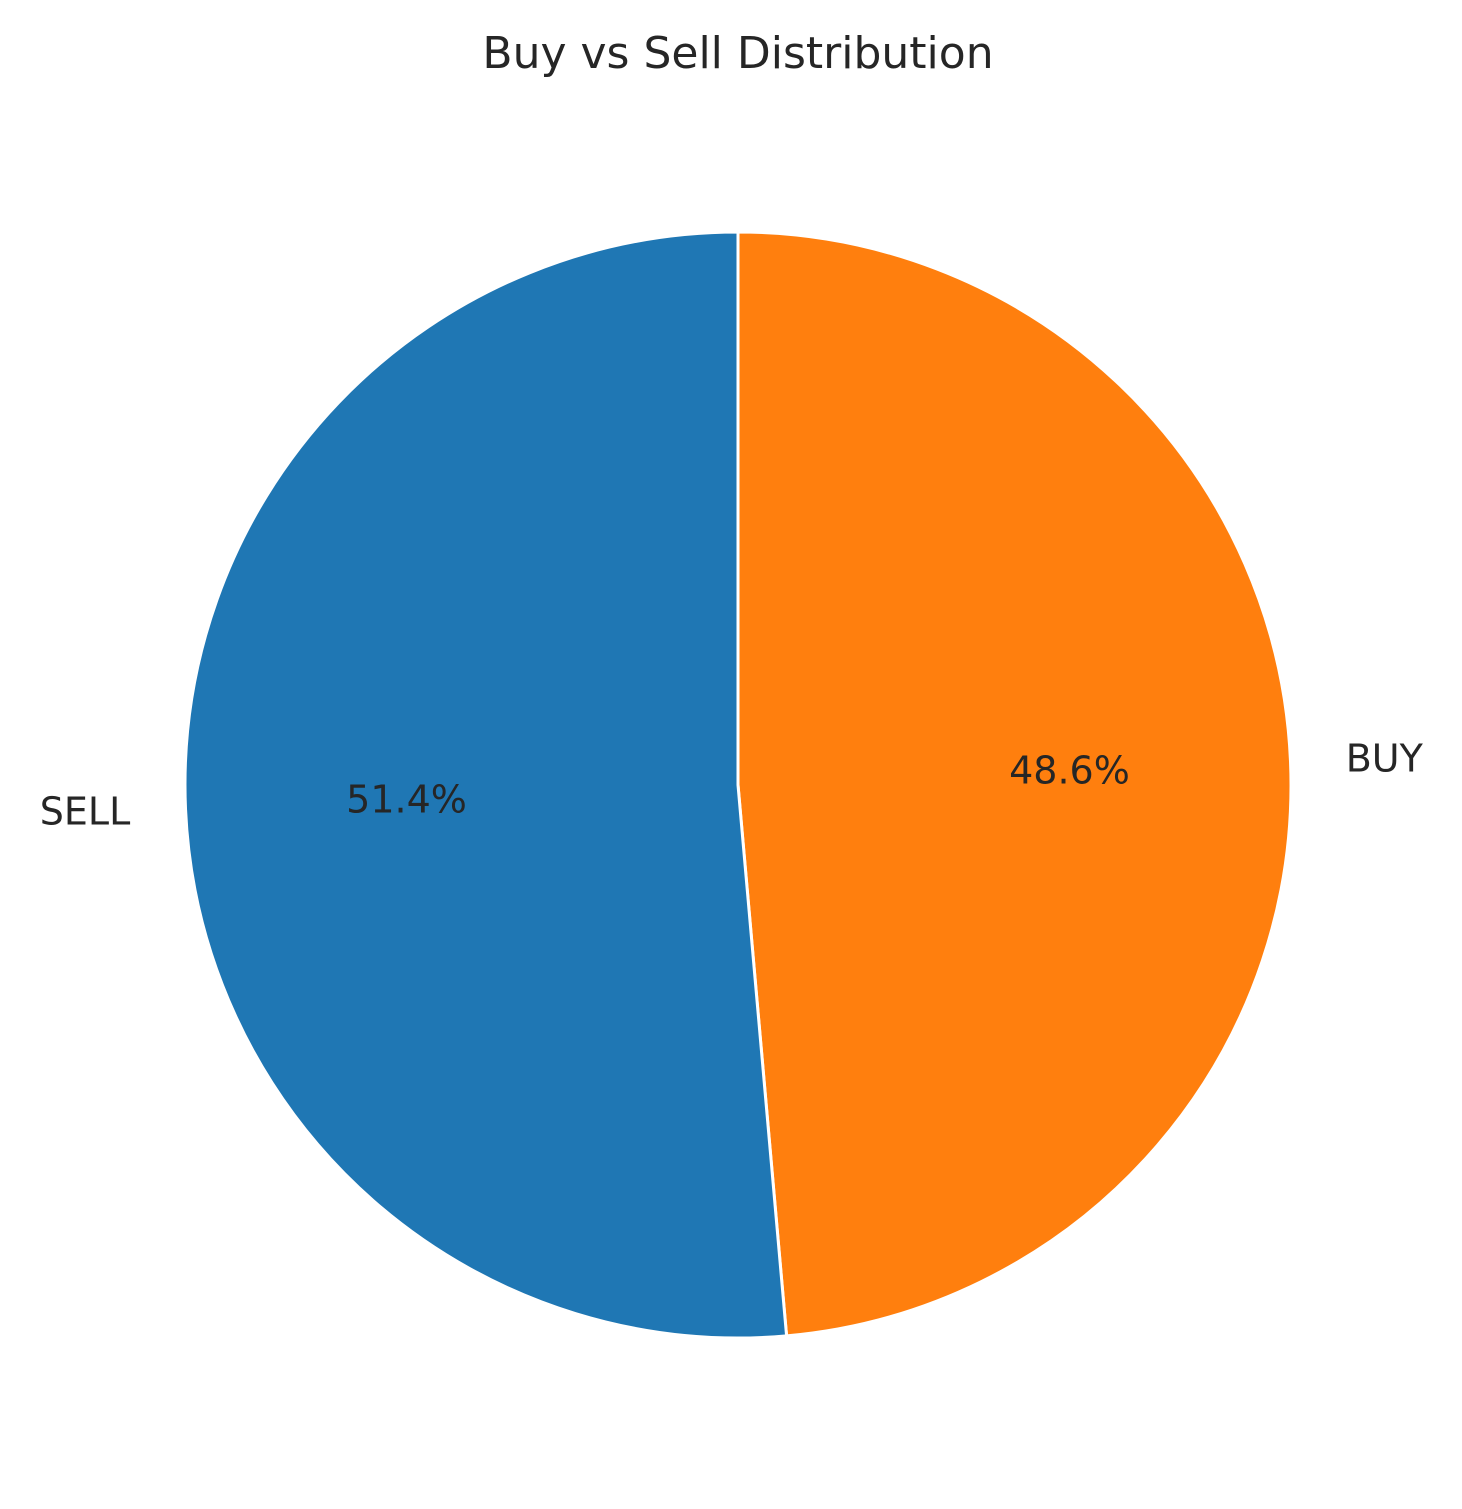  What do you see at coordinates (85, 812) in the screenshot?
I see `slice-label-sell: SELL` at bounding box center [85, 812].